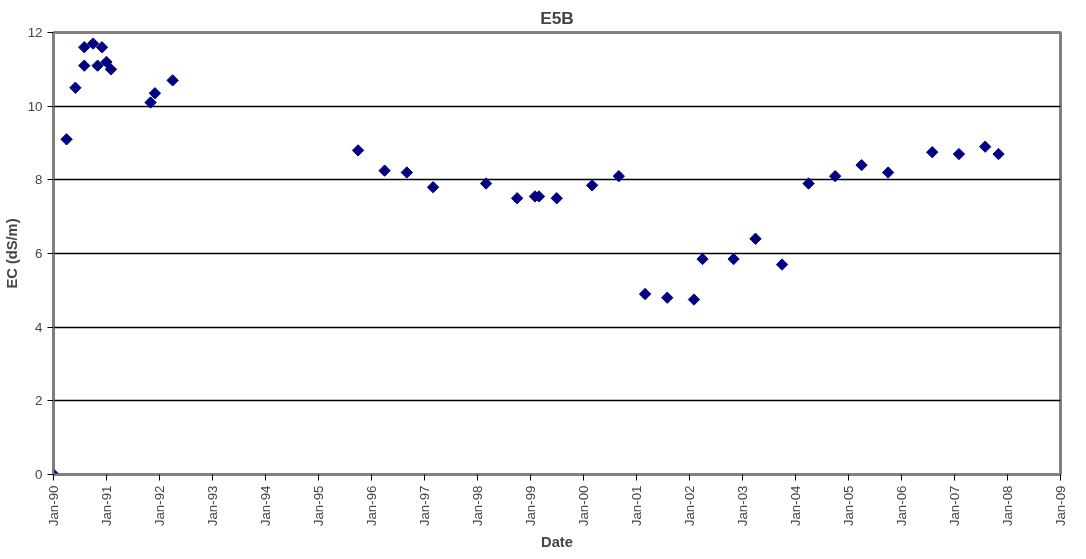 This screenshot has width=1086, height=559. I want to click on x-tick-label: Jan-95, so click(318, 506).